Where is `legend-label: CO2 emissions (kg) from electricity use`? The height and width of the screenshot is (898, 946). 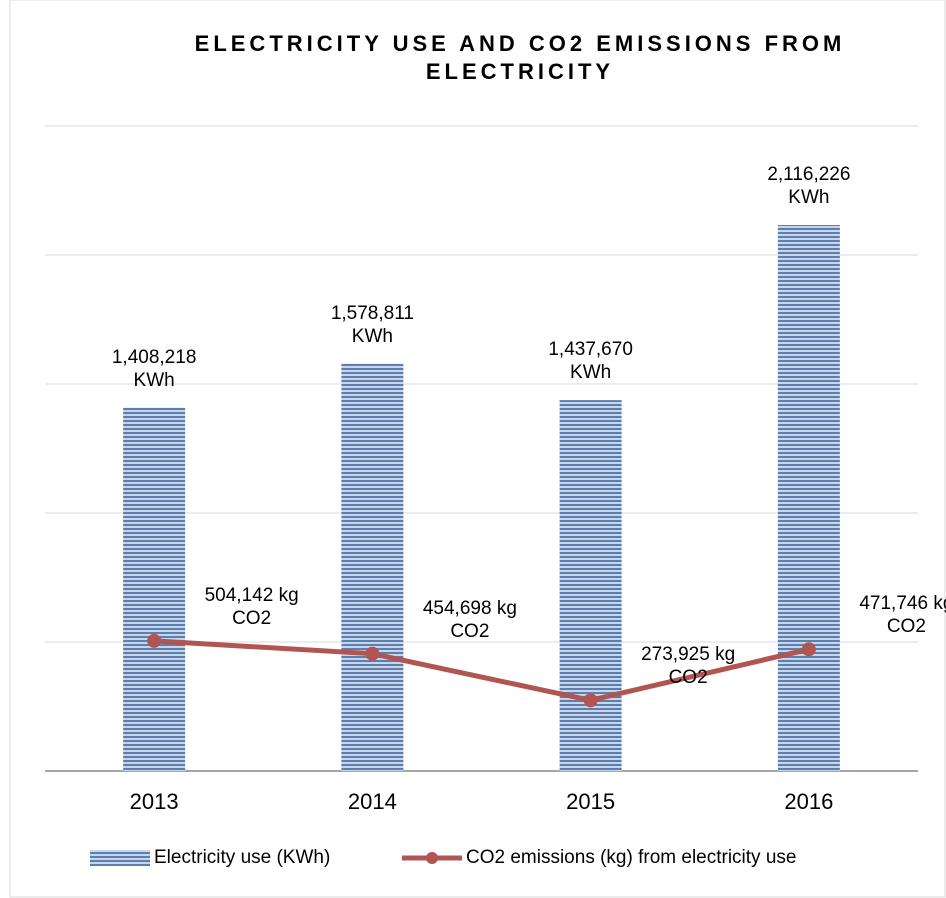
legend-label: CO2 emissions (kg) from electricity use is located at coordinates (631, 857).